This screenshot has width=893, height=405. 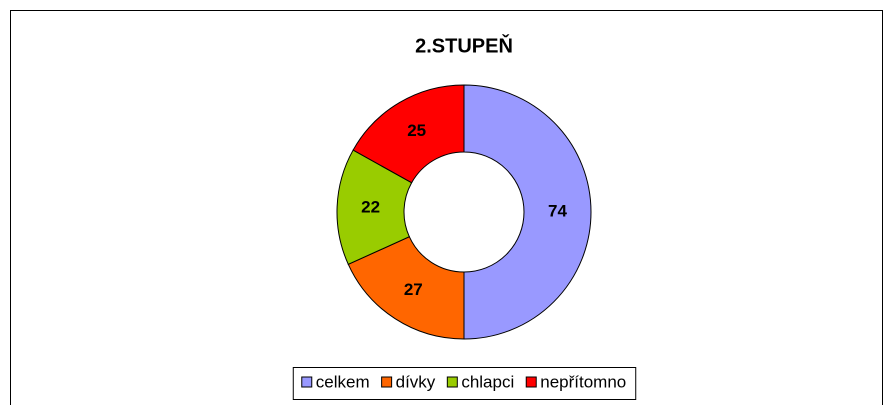 What do you see at coordinates (343, 381) in the screenshot?
I see `legend-label: celkem` at bounding box center [343, 381].